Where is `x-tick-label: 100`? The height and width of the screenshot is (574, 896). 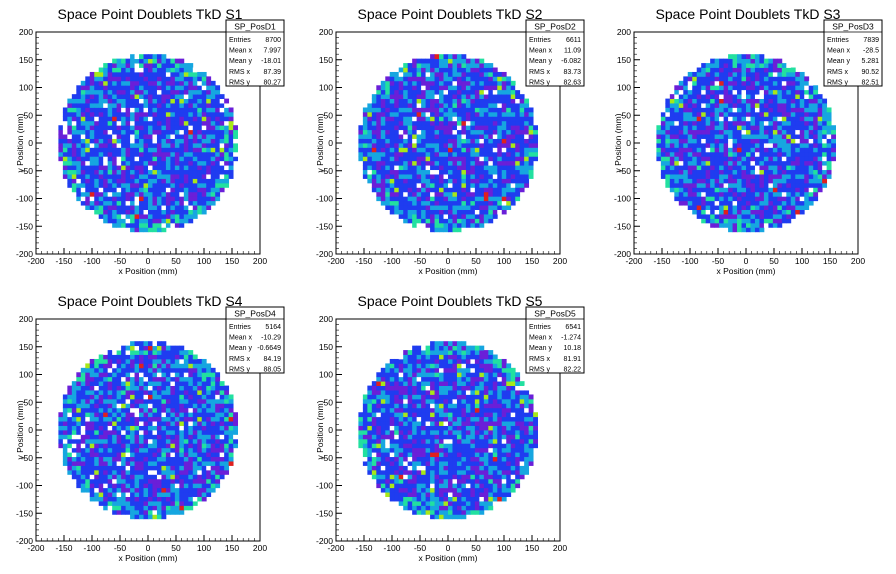 x-tick-label: 100 is located at coordinates (802, 261).